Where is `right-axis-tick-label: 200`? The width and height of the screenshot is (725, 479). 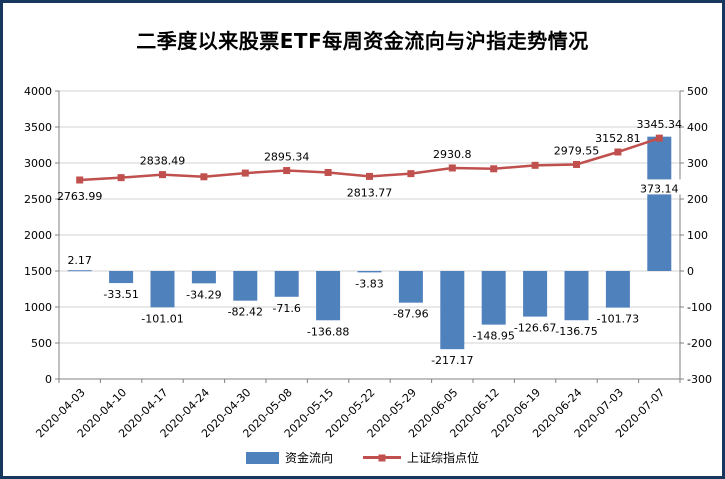
right-axis-tick-label: 200 is located at coordinates (697, 199).